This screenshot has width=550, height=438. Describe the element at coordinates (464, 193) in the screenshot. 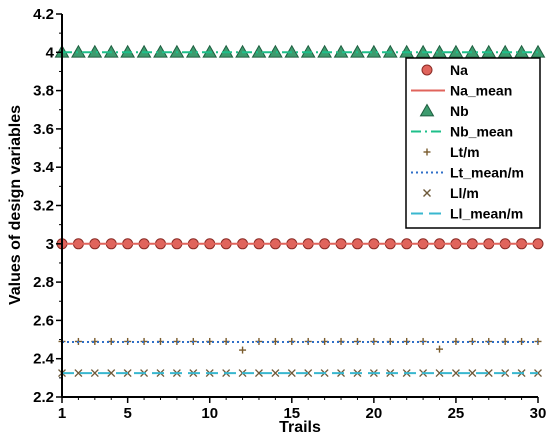

I see `legend-label-ll-m: Ll/m` at that location.